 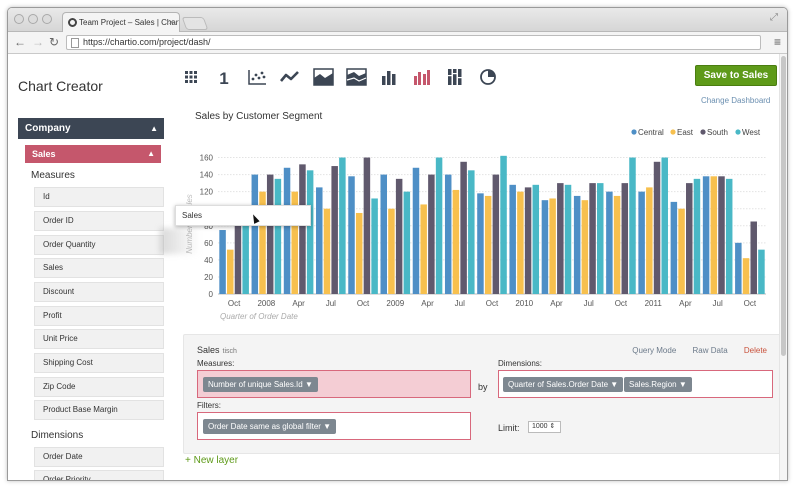 What do you see at coordinates (99, 387) in the screenshot?
I see `measure-field: Zip Code` at bounding box center [99, 387].